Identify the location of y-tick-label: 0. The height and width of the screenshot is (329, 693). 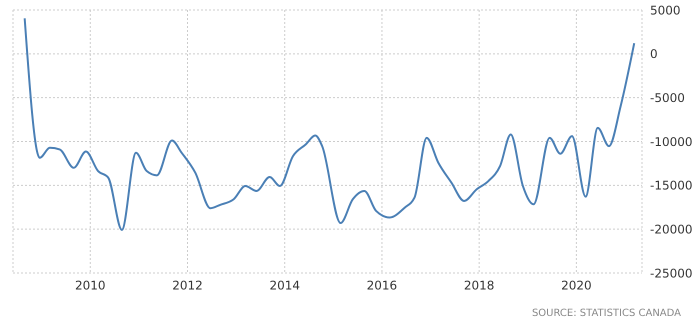
(654, 54).